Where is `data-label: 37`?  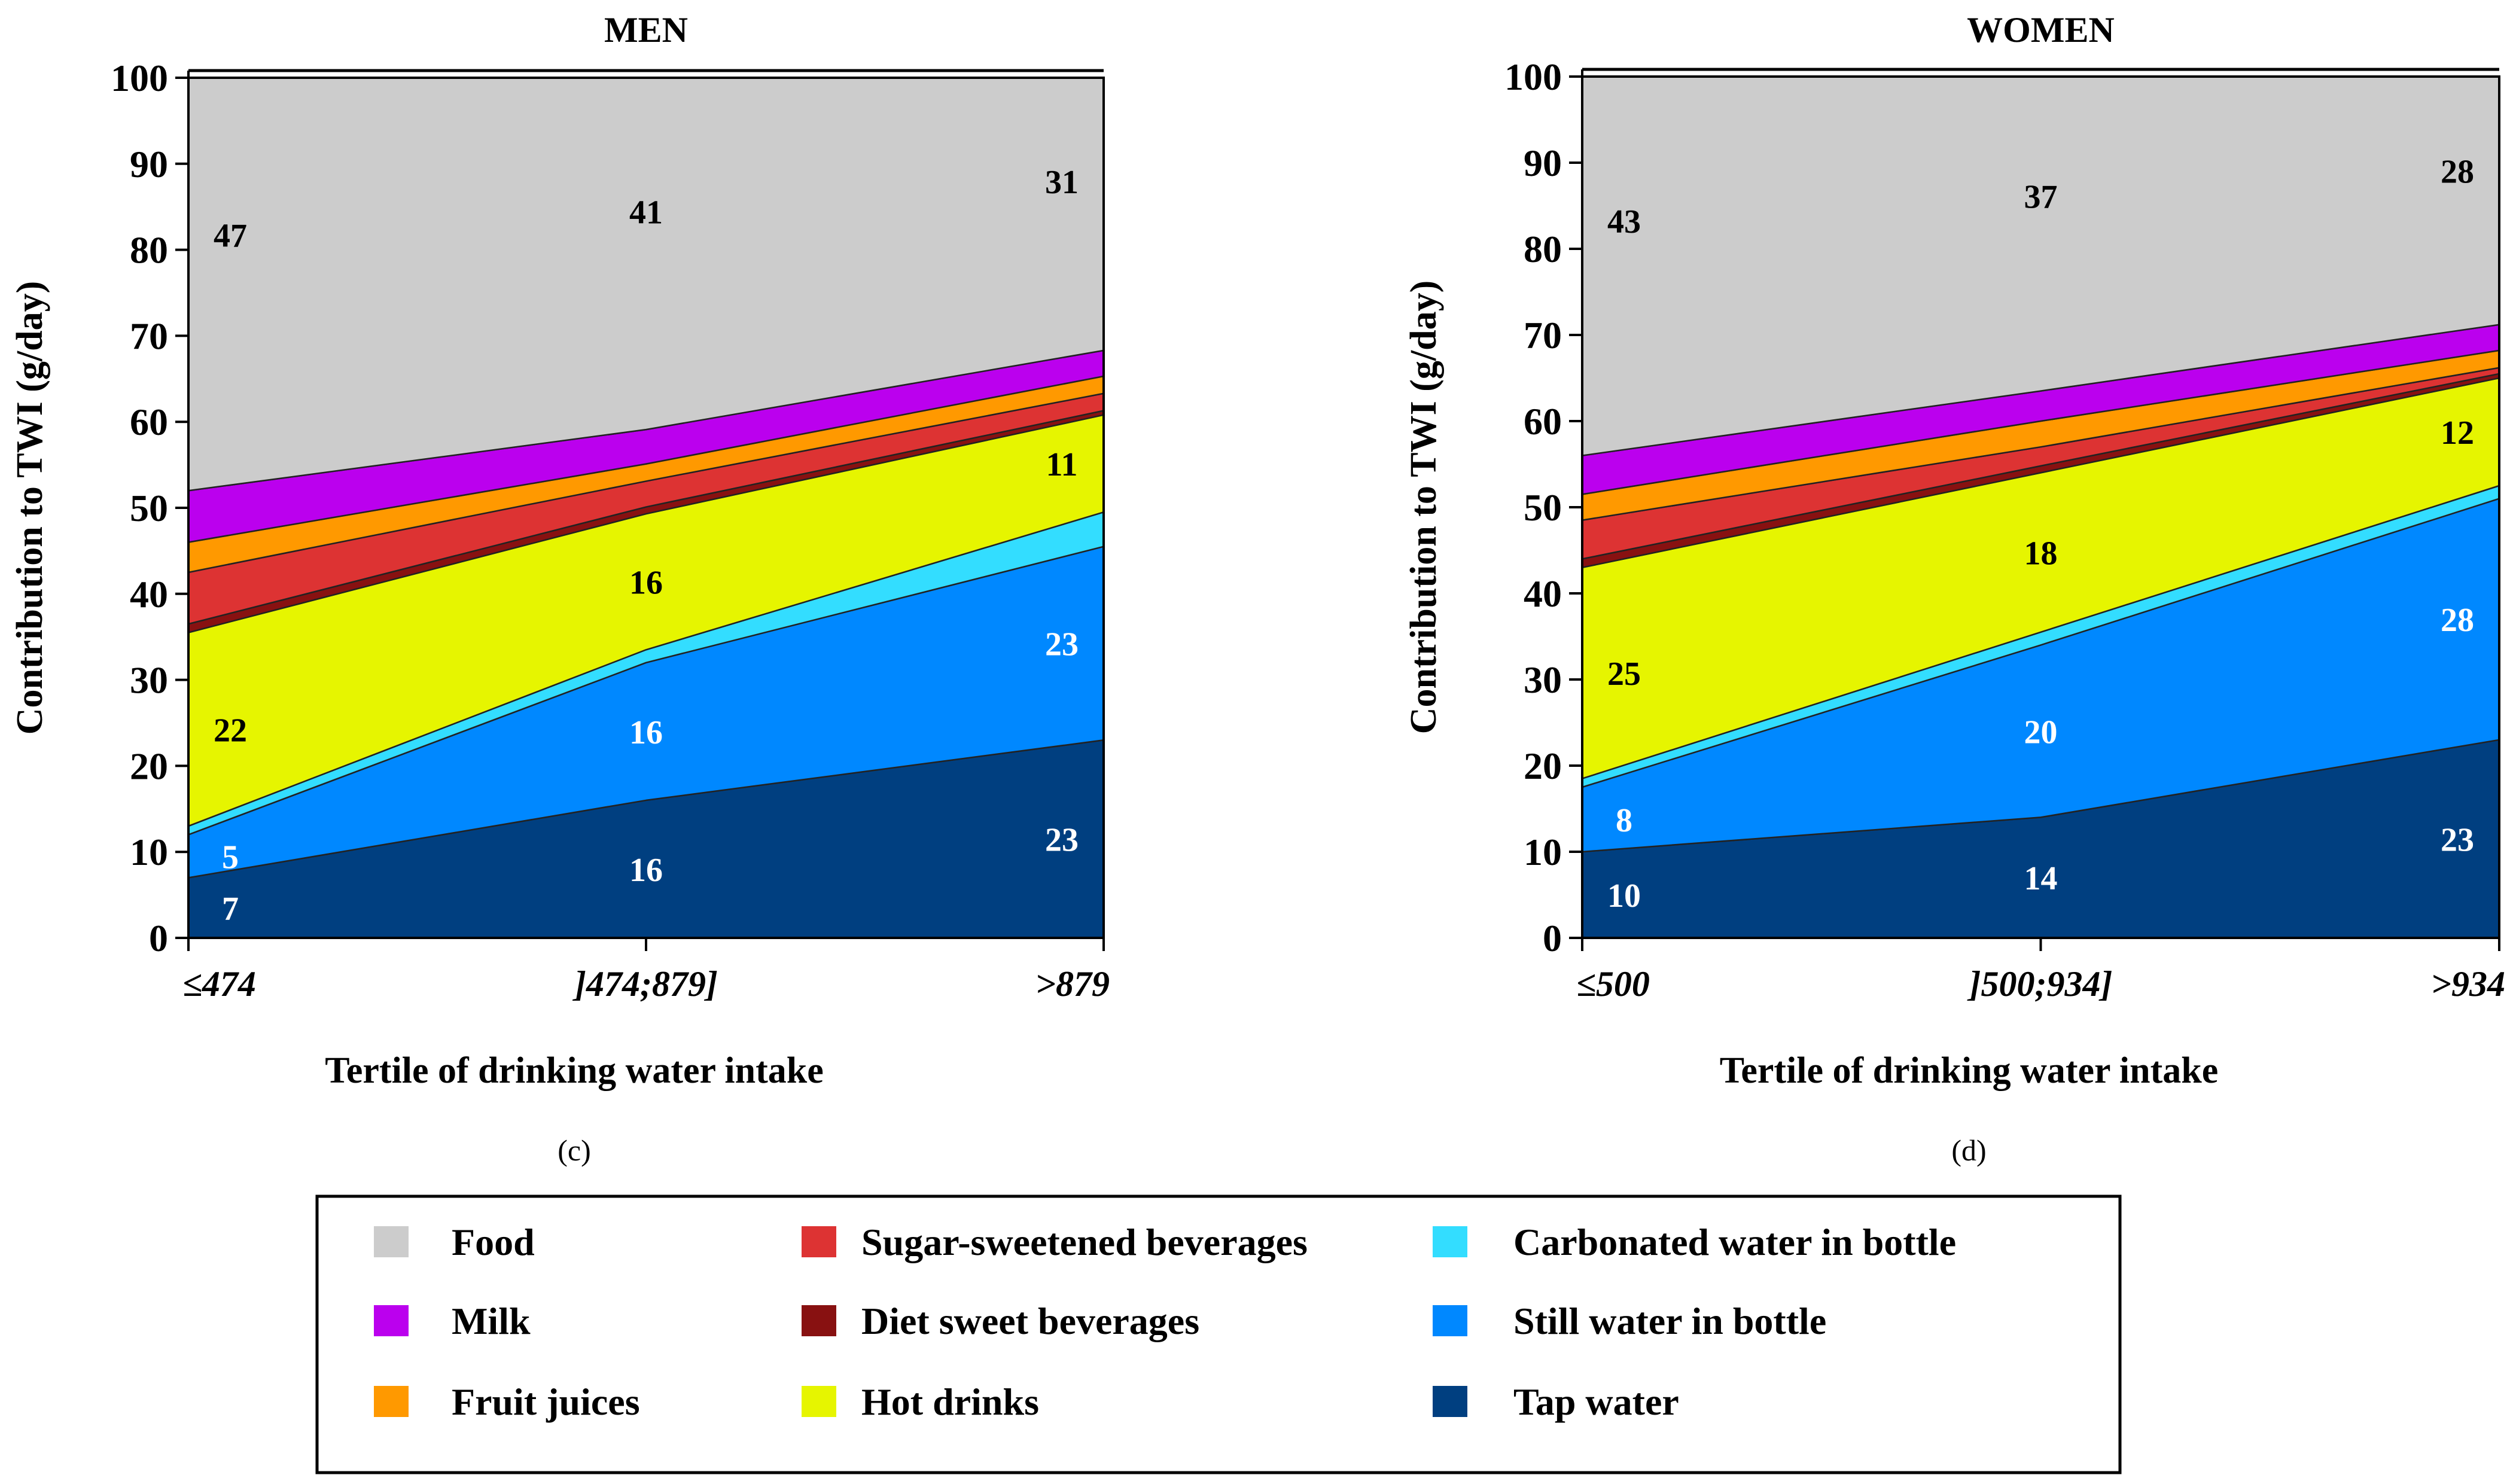
data-label: 37 is located at coordinates (2041, 197).